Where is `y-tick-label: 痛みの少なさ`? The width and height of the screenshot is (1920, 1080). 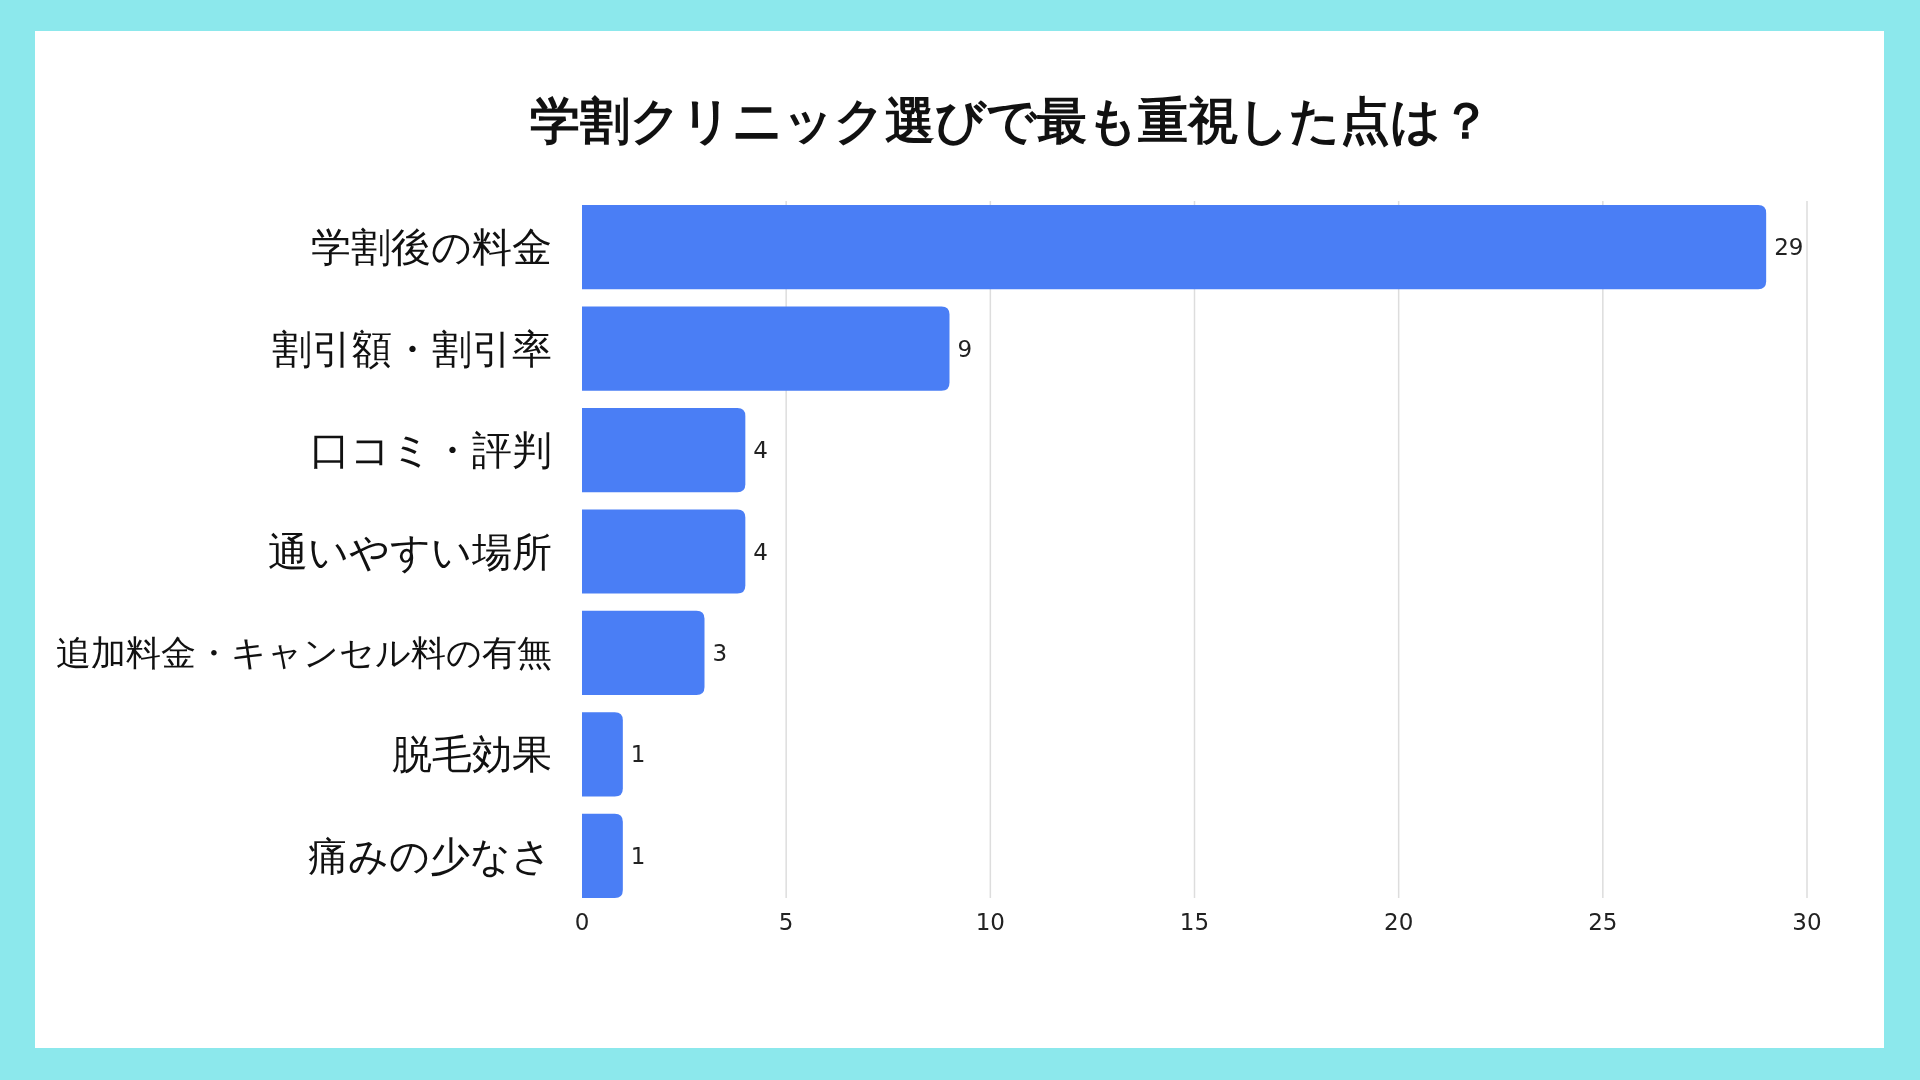
y-tick-label: 痛みの少なさ is located at coordinates (430, 855).